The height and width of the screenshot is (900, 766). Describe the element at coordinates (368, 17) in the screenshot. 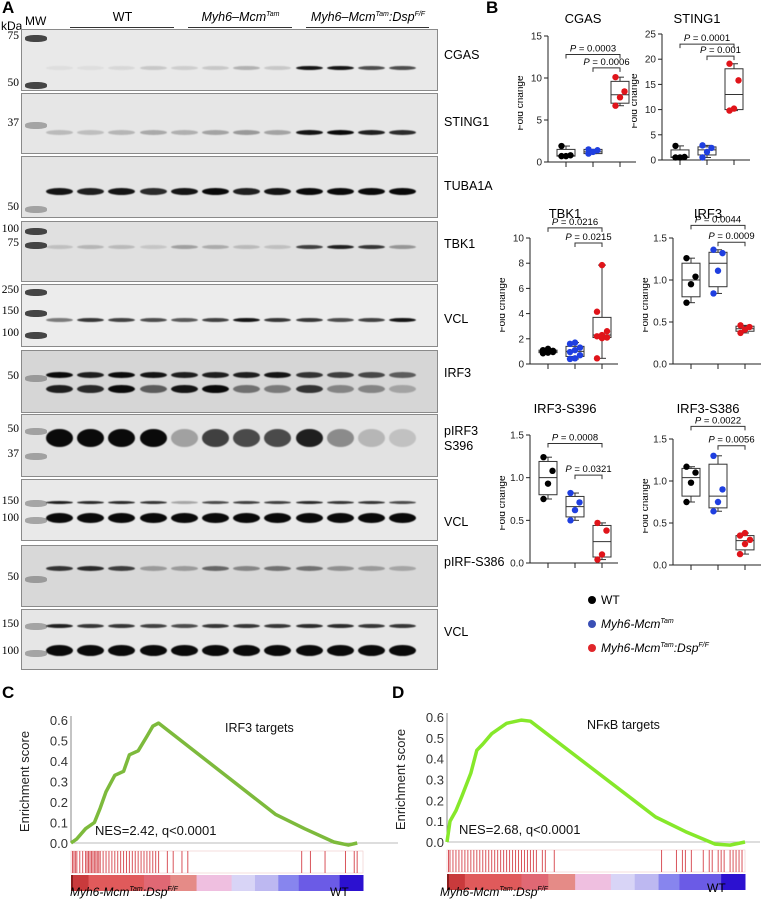

I see `group-label-dsp: Myh6–McmTam:DspF/F` at that location.